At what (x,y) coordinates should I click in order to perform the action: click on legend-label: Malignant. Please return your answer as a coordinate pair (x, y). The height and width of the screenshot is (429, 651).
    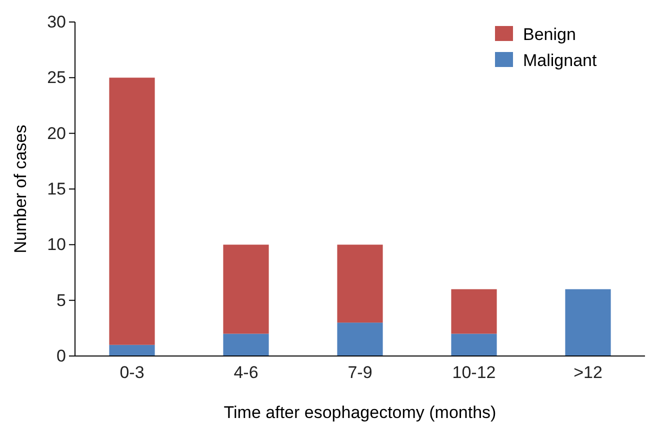
    Looking at the image, I should click on (560, 60).